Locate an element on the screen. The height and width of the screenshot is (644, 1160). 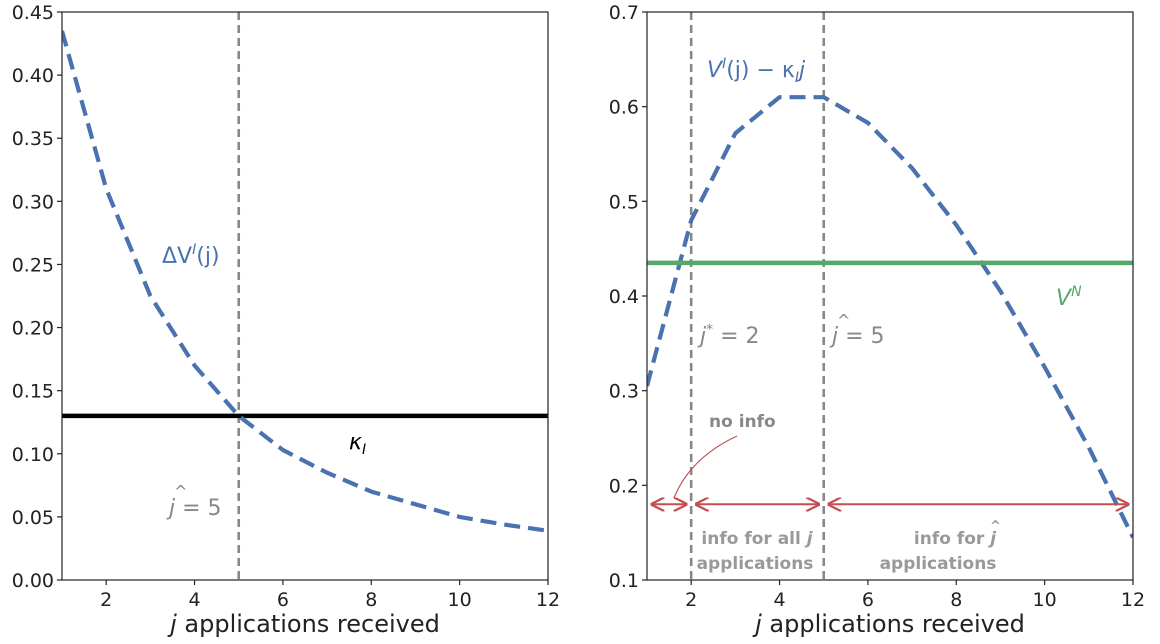
left-xtick-label: 2 is located at coordinates (106, 600).